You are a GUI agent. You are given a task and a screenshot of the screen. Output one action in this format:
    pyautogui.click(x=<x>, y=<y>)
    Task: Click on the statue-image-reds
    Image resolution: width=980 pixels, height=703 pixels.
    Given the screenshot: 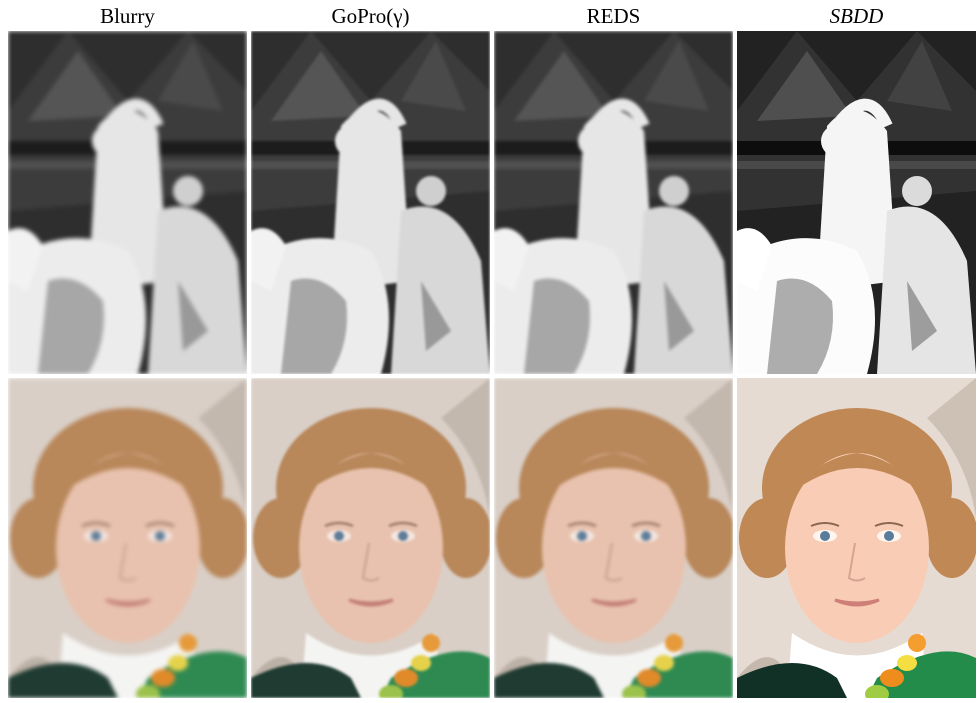 What is the action you would take?
    pyautogui.click(x=613, y=202)
    